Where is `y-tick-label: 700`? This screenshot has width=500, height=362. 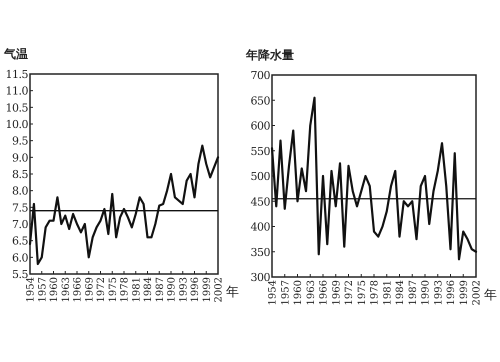
y-tick-label: 700 is located at coordinates (260, 75).